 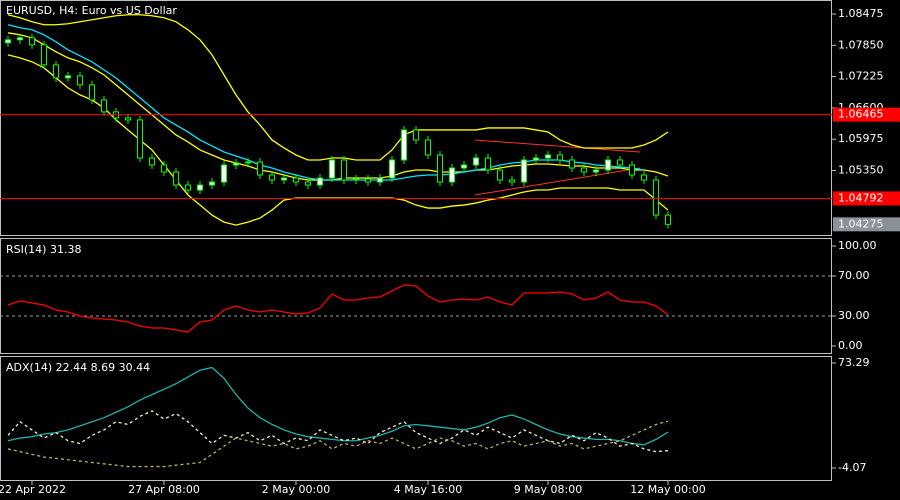 What do you see at coordinates (861, 170) in the screenshot?
I see `y-tick-label: 1.05350` at bounding box center [861, 170].